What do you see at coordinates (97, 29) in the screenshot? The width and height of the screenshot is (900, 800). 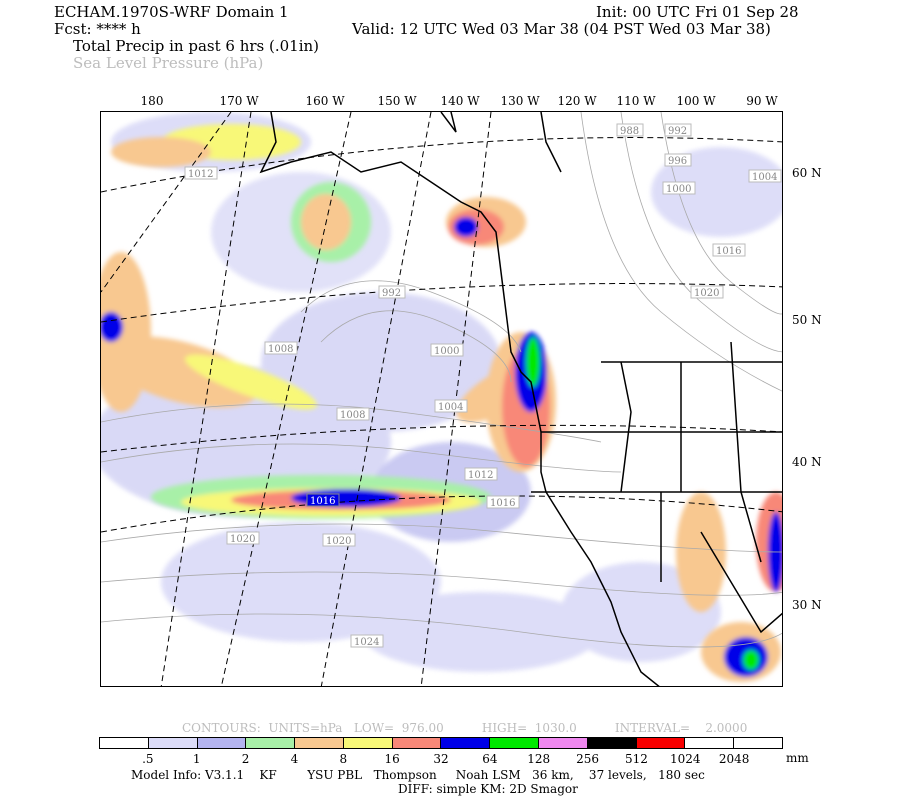 I see `forecast-hour: Fcst: **** h` at bounding box center [97, 29].